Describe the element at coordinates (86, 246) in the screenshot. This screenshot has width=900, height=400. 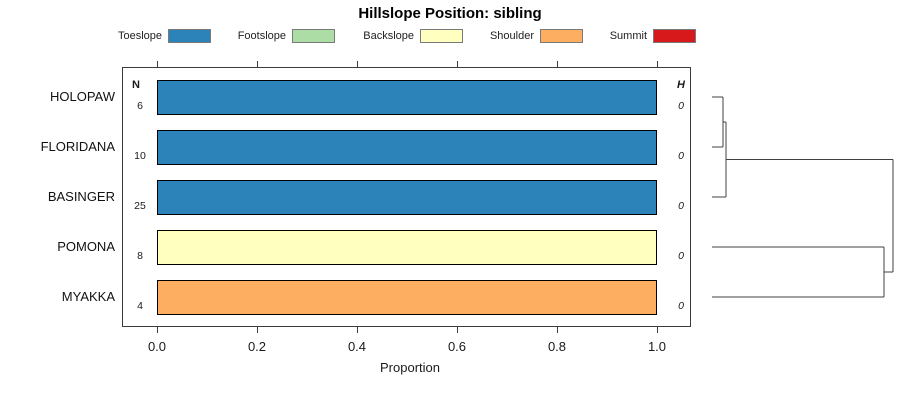
I see `y-axis-label: POMONA` at that location.